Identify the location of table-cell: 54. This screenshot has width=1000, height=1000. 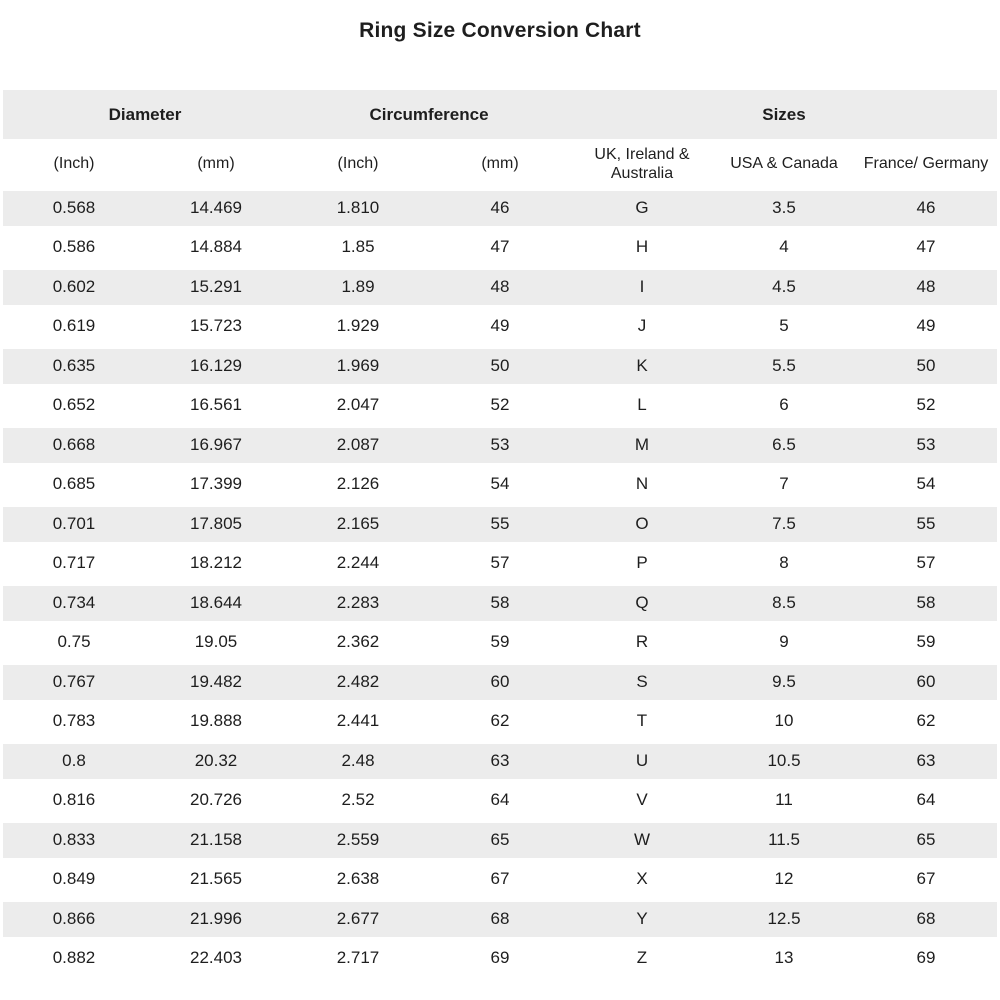
(926, 484).